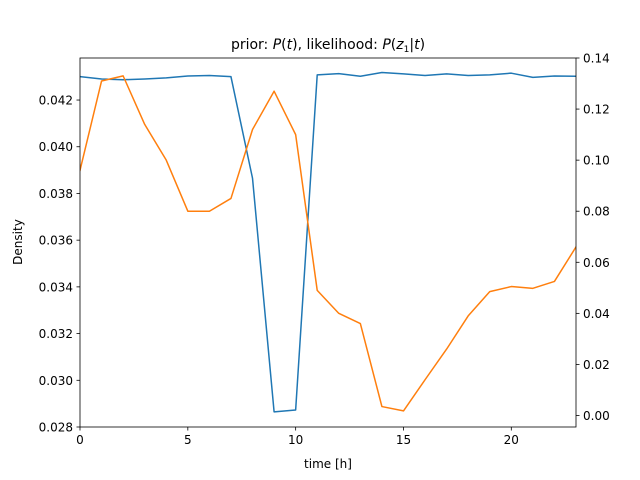 The width and height of the screenshot is (640, 480). Describe the element at coordinates (56, 147) in the screenshot. I see `y-tick-left-label: 0.040` at that location.